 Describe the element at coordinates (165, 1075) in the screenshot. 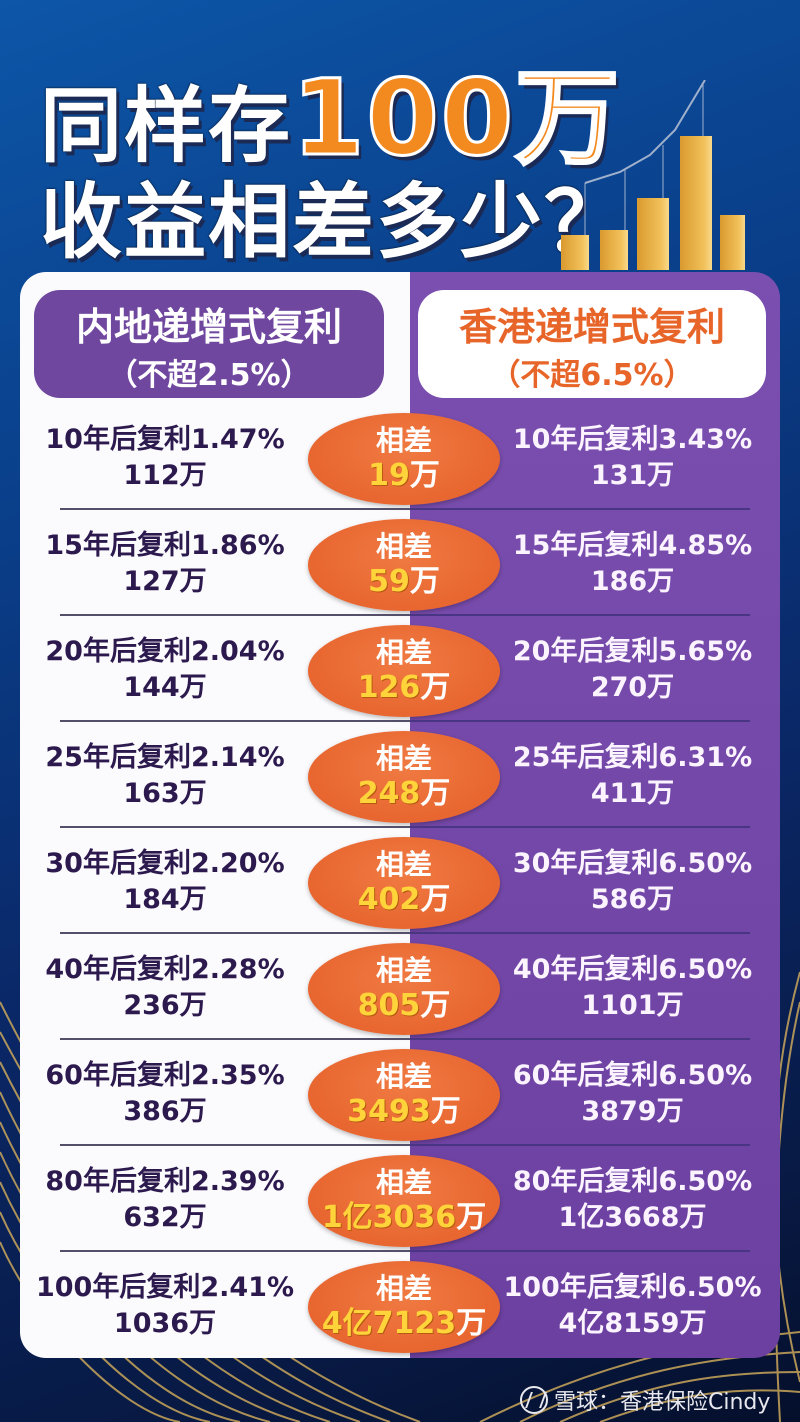

I see `mainland-rate: 60年后复利2.35%` at that location.